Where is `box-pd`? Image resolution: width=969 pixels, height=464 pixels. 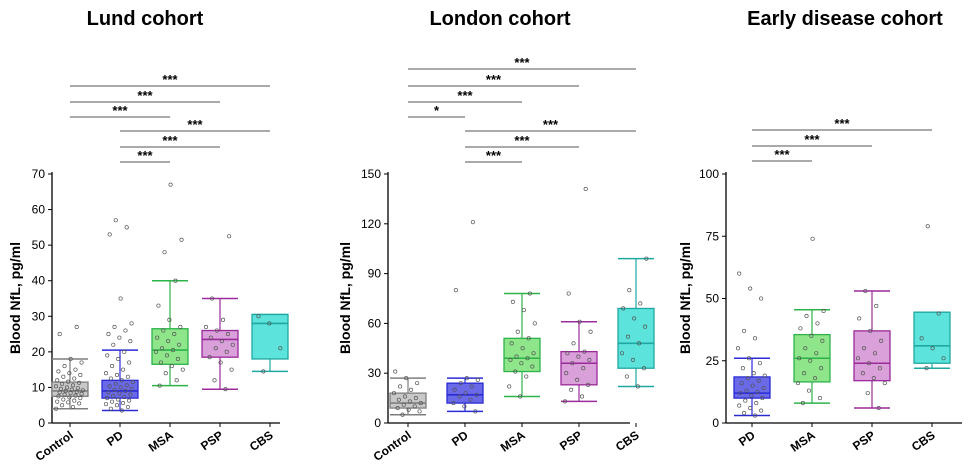 box-pd is located at coordinates (120, 315).